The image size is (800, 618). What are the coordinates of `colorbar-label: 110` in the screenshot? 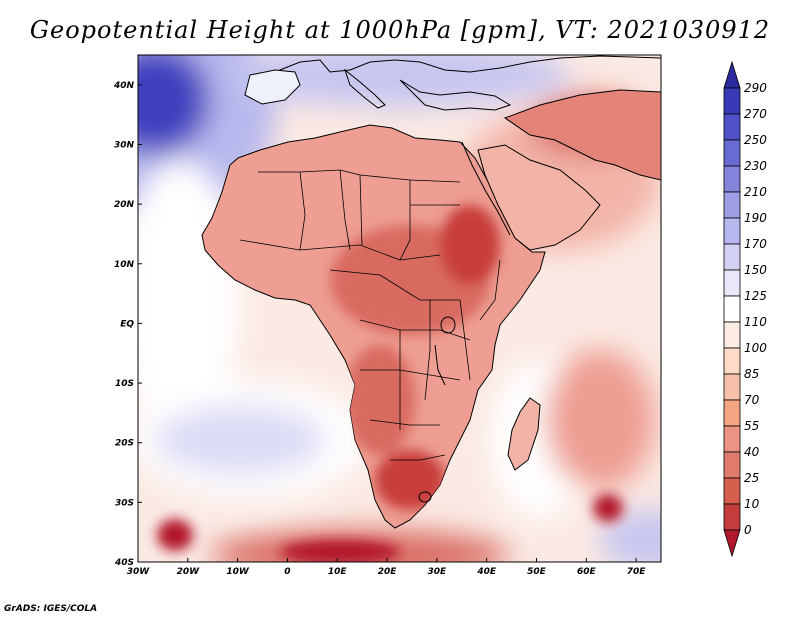 It's located at (755, 322).